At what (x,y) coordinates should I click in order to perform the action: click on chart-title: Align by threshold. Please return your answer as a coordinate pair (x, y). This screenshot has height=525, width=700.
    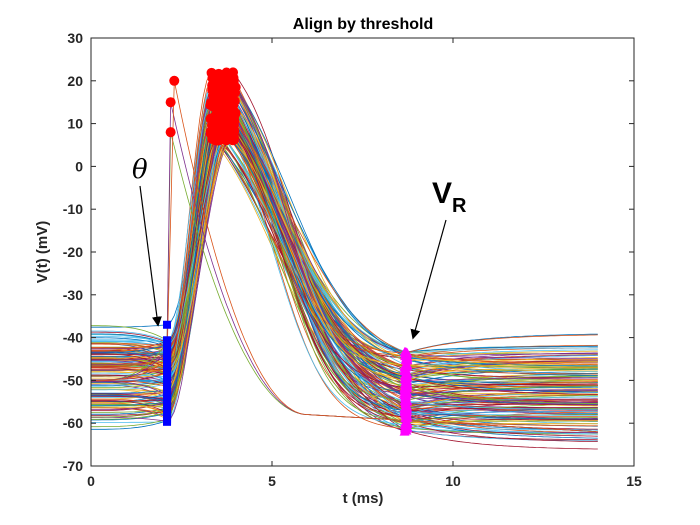
    Looking at the image, I should click on (363, 24).